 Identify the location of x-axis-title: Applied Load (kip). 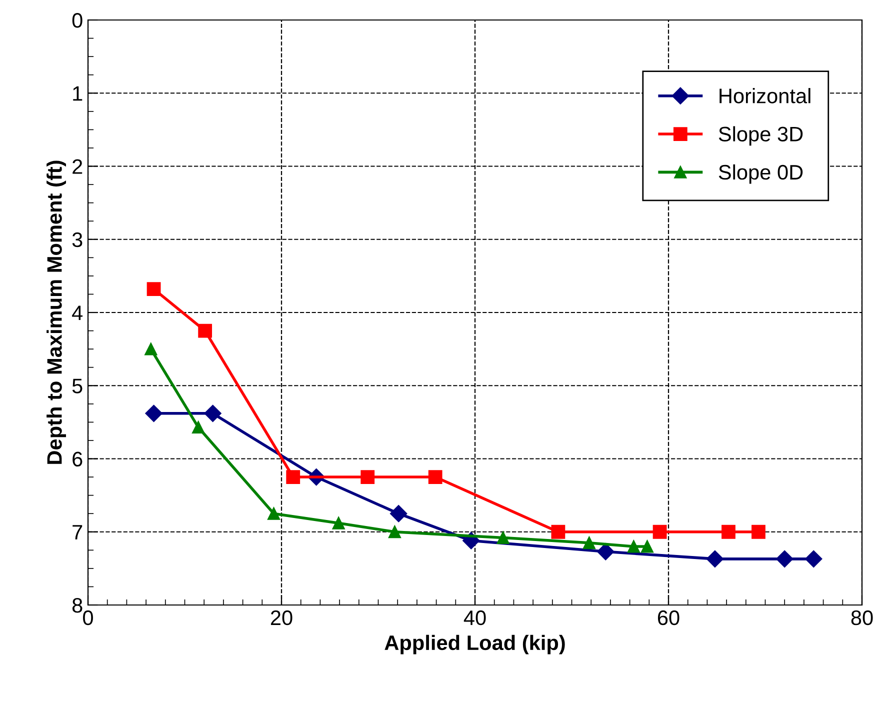
(474, 644).